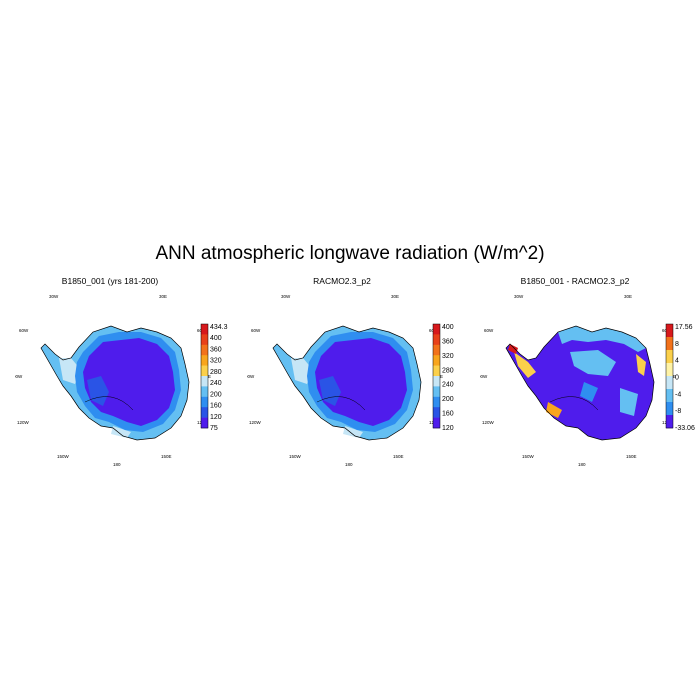 The height and width of the screenshot is (700, 700). Describe the element at coordinates (342, 281) in the screenshot. I see `panel-title: RACMO2.3_p2` at that location.